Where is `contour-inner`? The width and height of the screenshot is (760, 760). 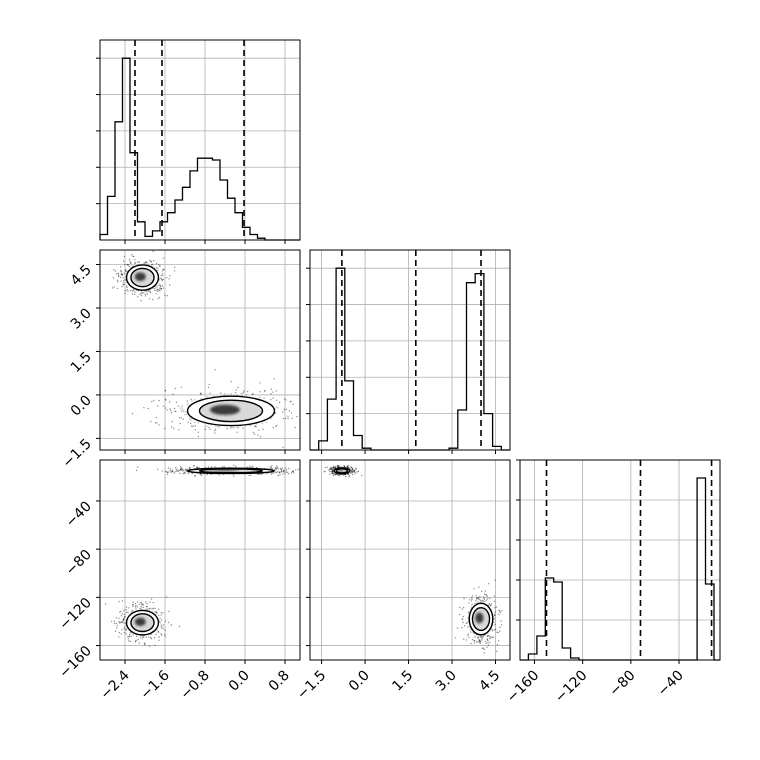 contour-inner is located at coordinates (142, 623).